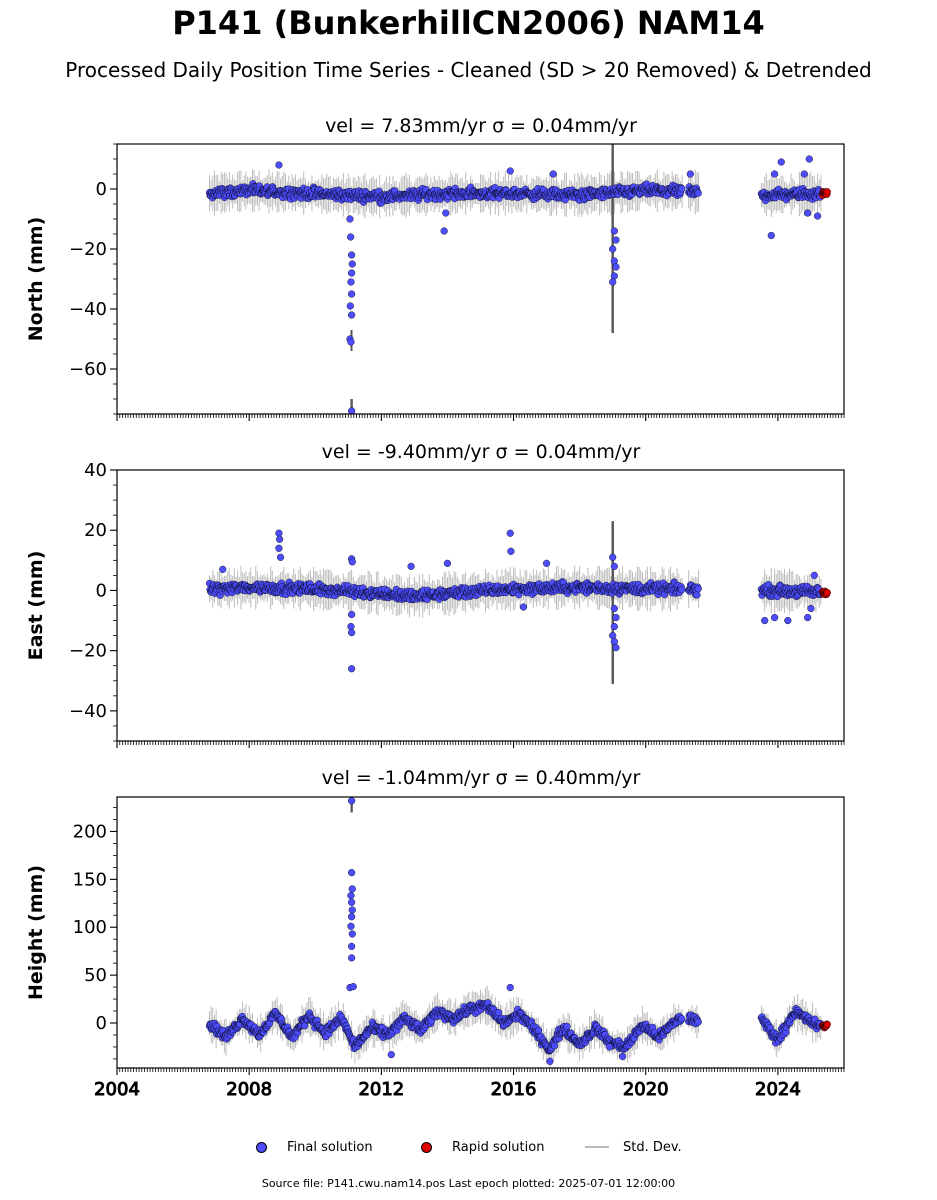  I want to click on y-axis-1: 40 20 0 −20 −40, so click(93, 601).